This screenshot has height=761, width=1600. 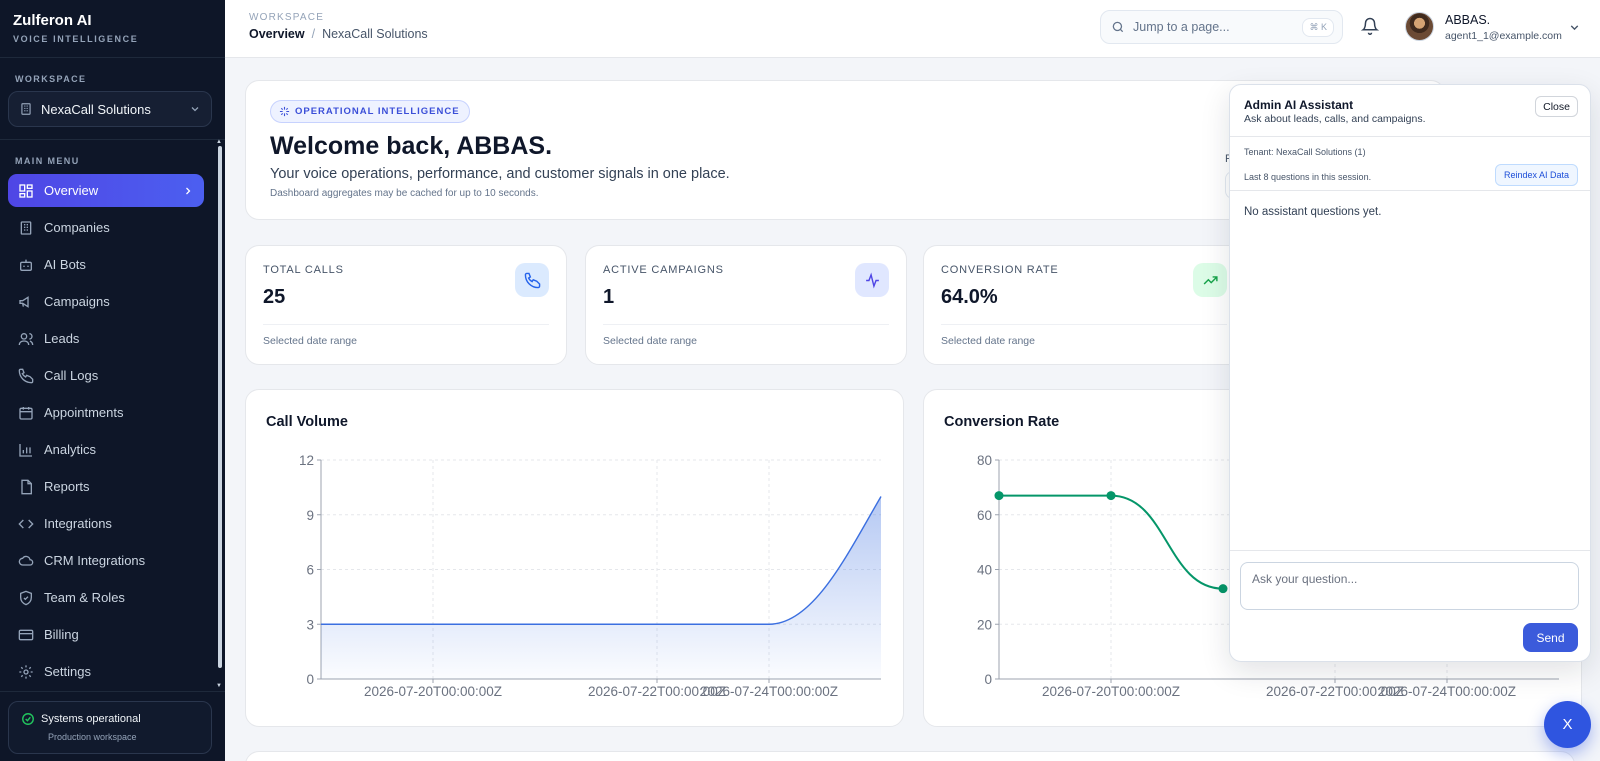 I want to click on sidebar-item-billing: Billing, so click(x=106, y=634).